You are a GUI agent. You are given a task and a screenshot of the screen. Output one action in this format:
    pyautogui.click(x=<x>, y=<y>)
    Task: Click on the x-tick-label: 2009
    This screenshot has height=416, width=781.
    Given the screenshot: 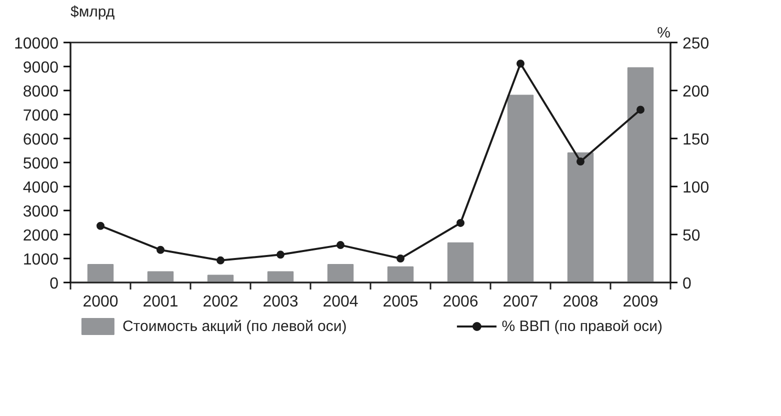 What is the action you would take?
    pyautogui.click(x=640, y=302)
    